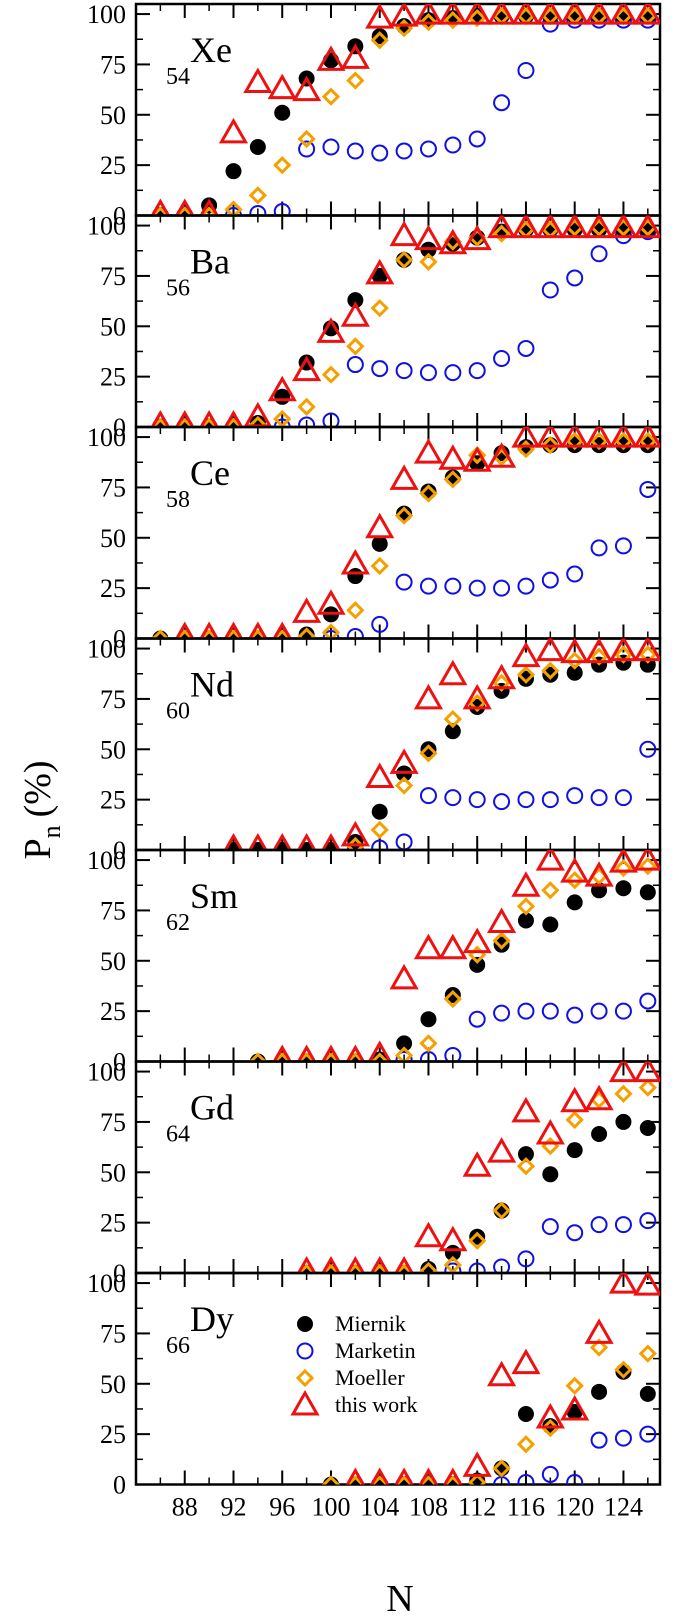 The image size is (685, 1621). Describe the element at coordinates (106, 649) in the screenshot. I see `y-tick-label: 100` at that location.